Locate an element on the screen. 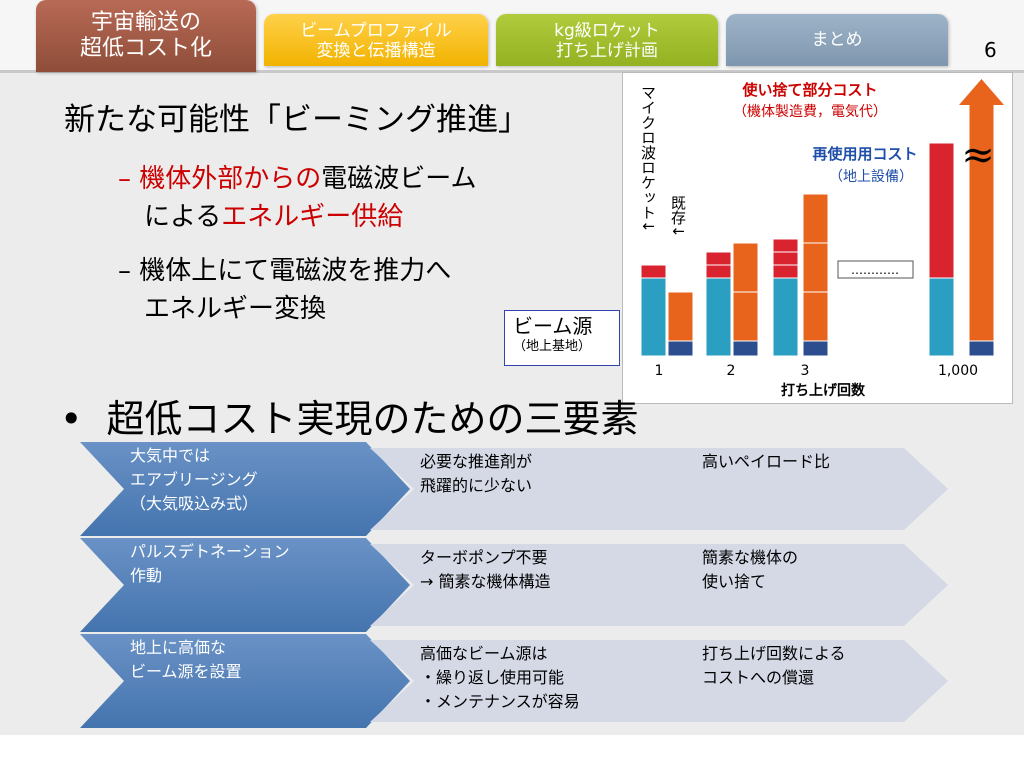 This screenshot has height=768, width=1024. tab-beam-profile: ビームプロファイル 変換と伝播構造 is located at coordinates (376, 40).